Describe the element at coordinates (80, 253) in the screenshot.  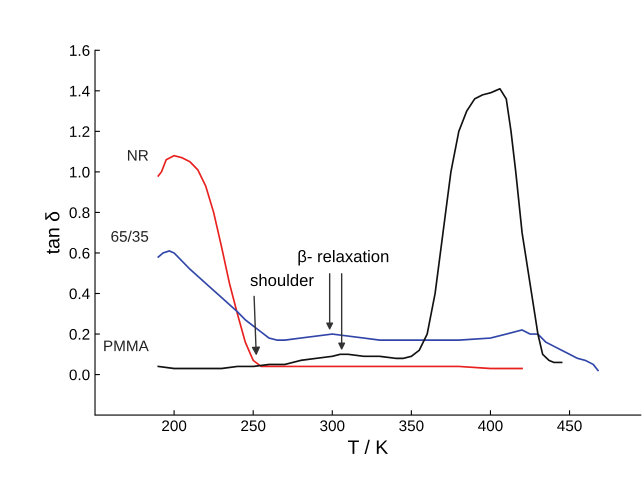
I see `y-tick-label: 0.6` at that location.